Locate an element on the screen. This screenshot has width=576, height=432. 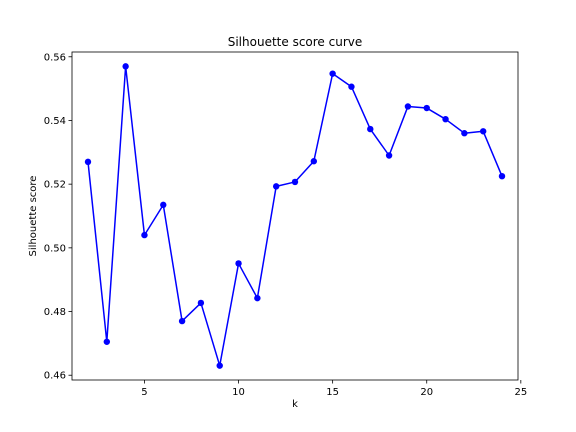
y-tick-label: 0.50 is located at coordinates (55, 248).